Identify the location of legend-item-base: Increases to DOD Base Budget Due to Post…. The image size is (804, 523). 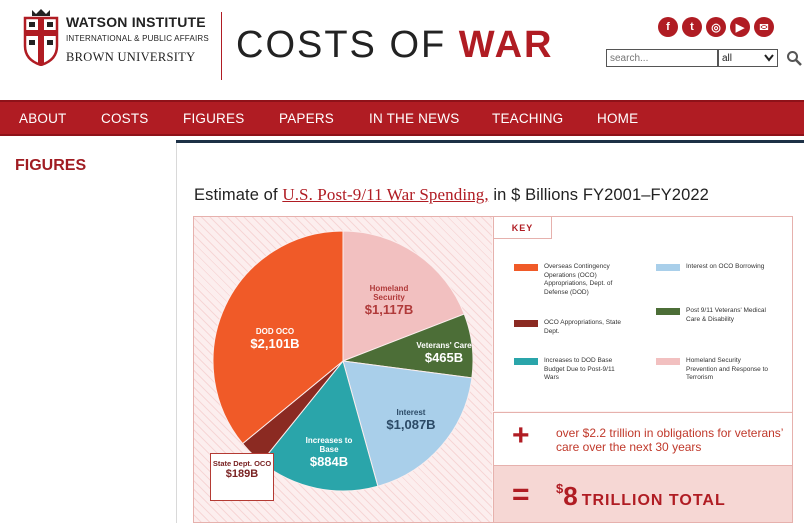
(571, 370).